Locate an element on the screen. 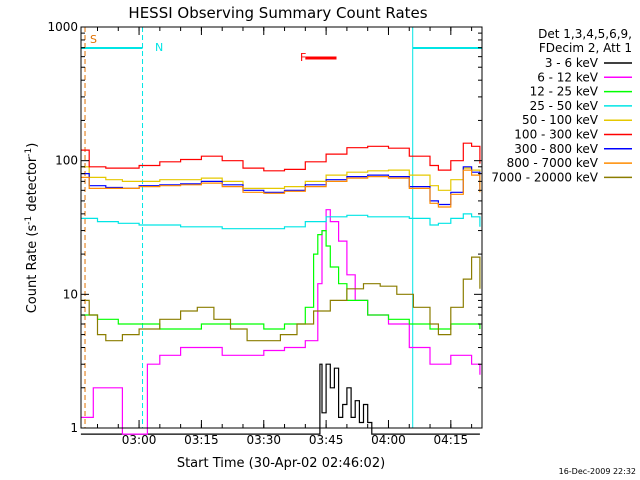 This screenshot has width=640, height=480. flag-markers: S N F is located at coordinates (198, 48).